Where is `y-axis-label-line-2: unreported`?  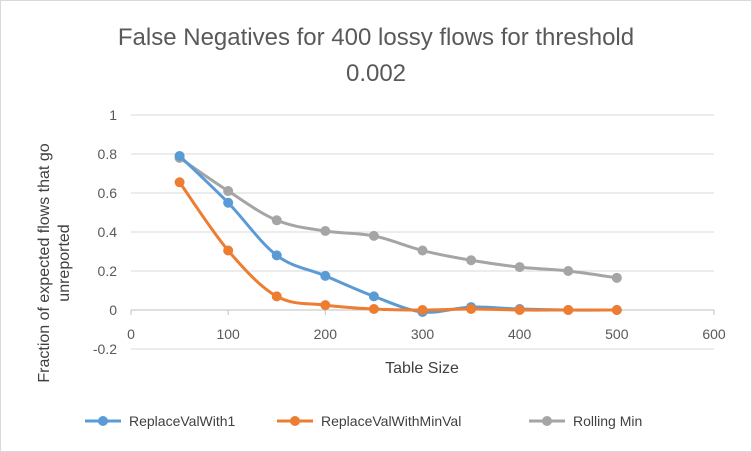
y-axis-label-line-2: unreported is located at coordinates (64, 262).